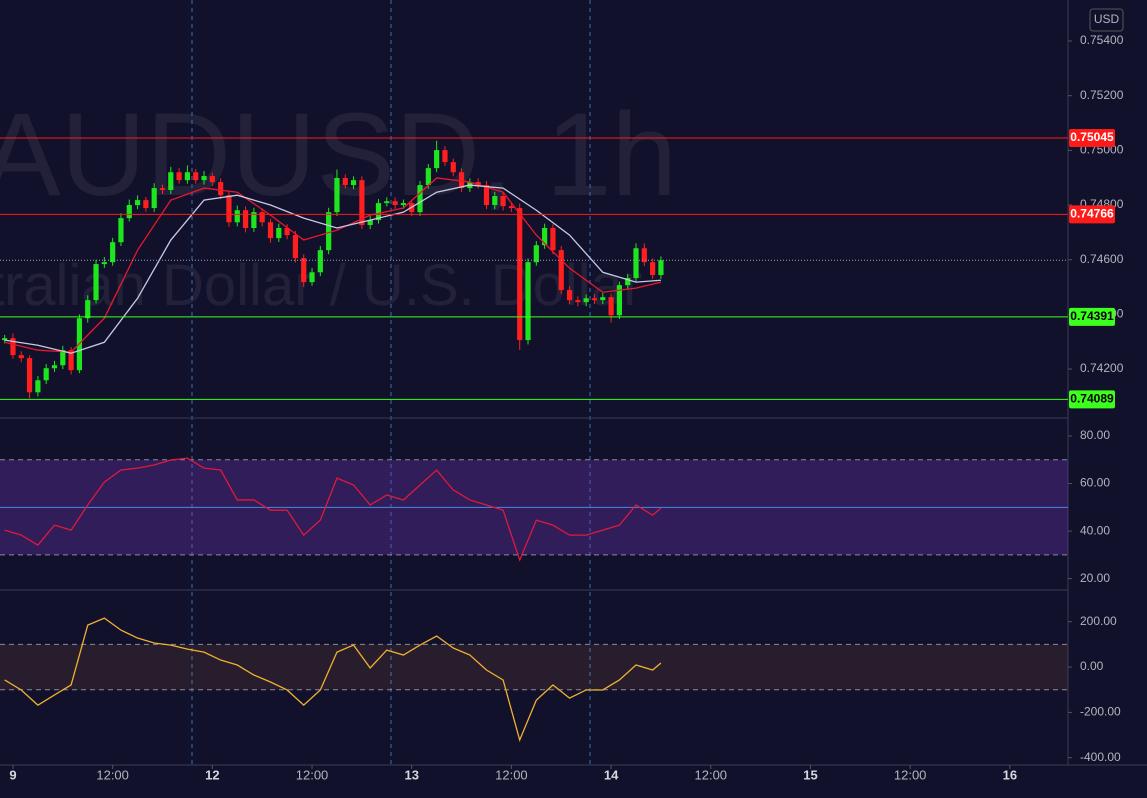 The width and height of the screenshot is (1147, 798). I want to click on y-tick-label: 0.74600, so click(1102, 259).